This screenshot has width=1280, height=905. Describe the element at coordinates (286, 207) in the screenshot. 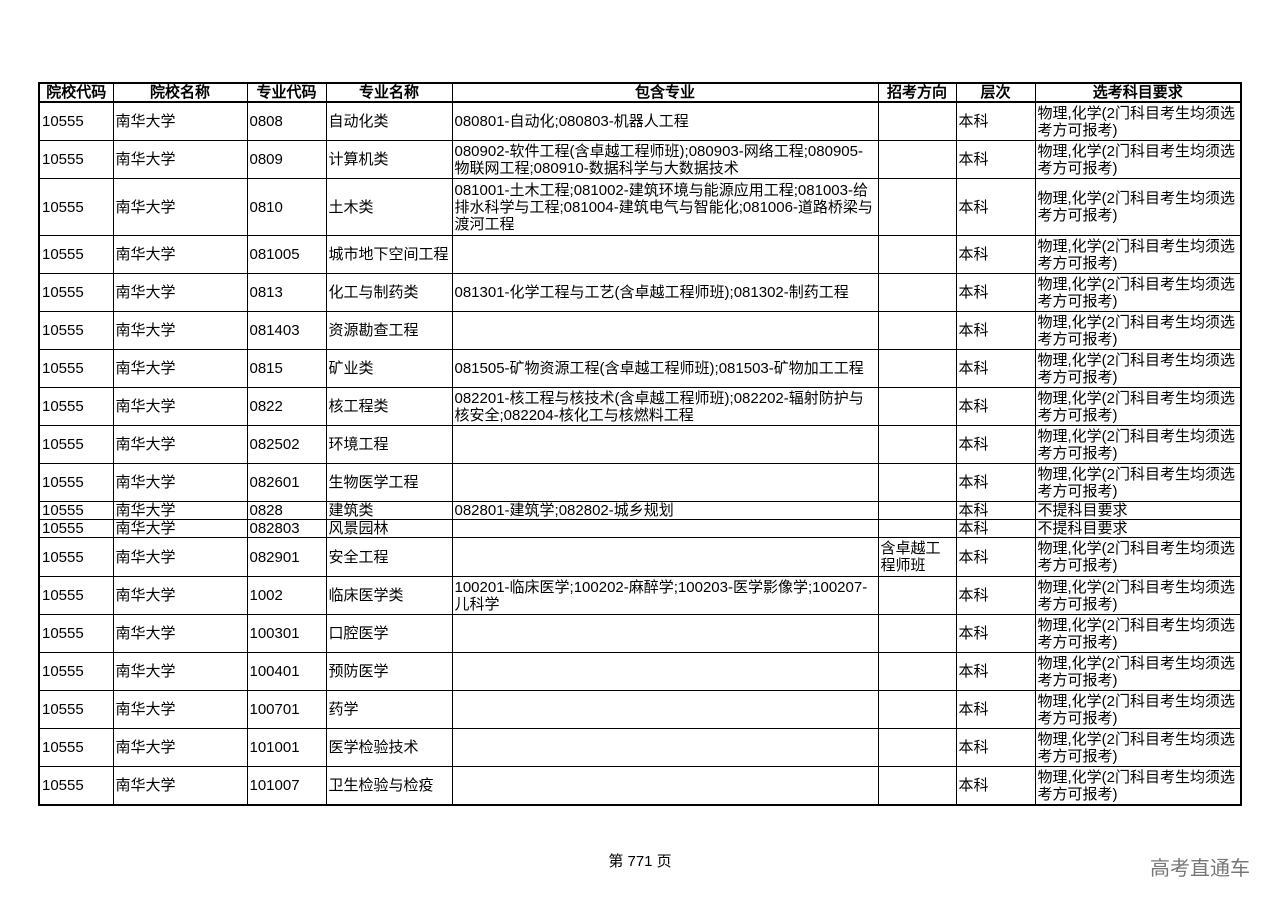

I see `cell-major-code: 0810` at that location.